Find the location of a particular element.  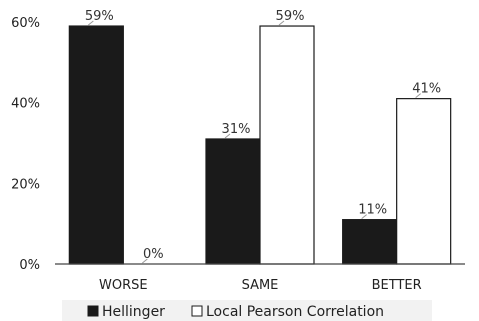

data-label: 0% is located at coordinates (153, 254).